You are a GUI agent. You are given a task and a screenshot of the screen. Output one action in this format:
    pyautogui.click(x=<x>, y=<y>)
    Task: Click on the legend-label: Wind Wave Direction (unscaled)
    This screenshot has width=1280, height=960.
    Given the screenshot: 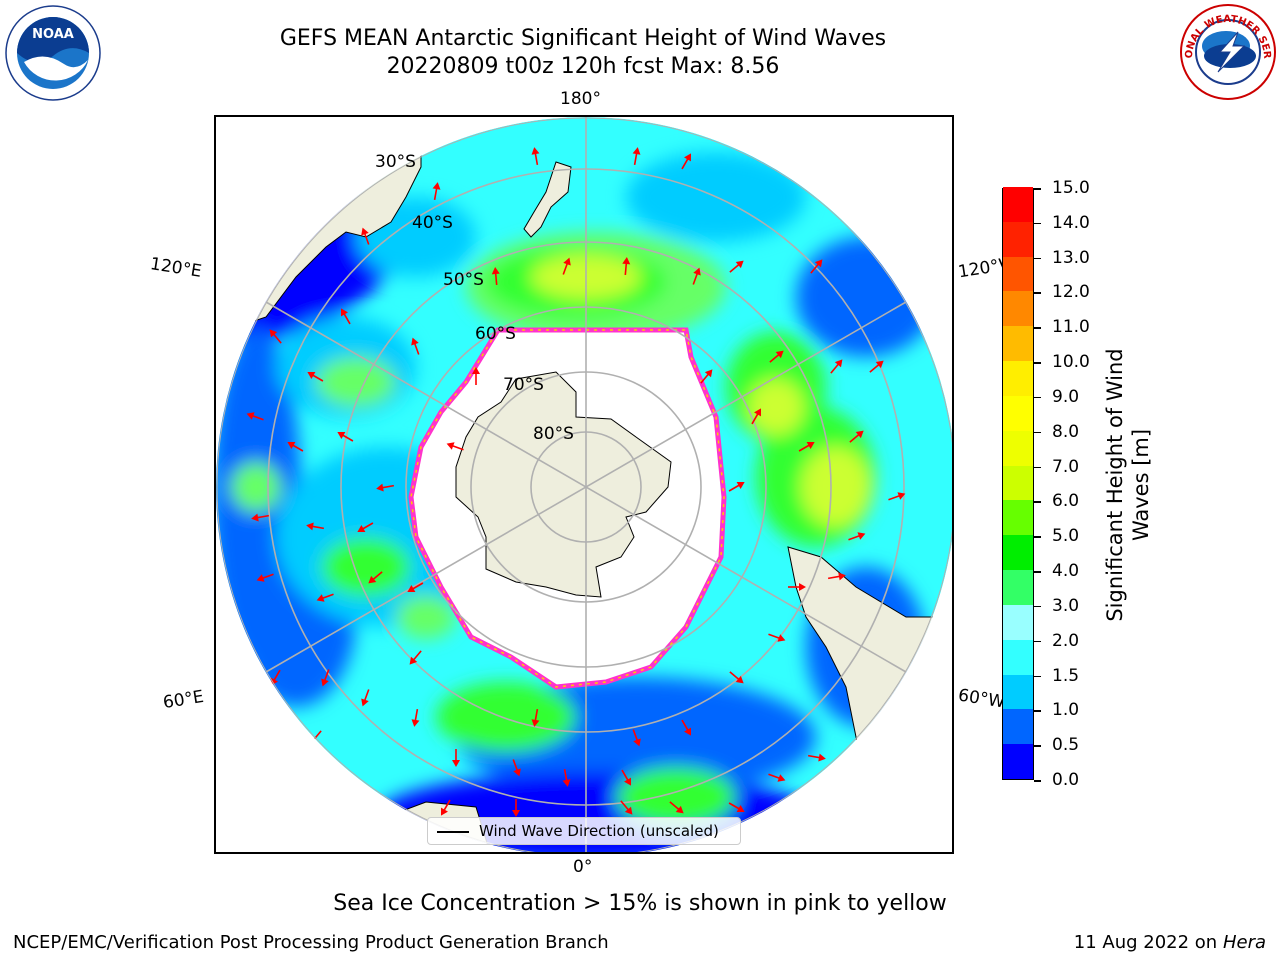 What is the action you would take?
    pyautogui.click(x=599, y=831)
    